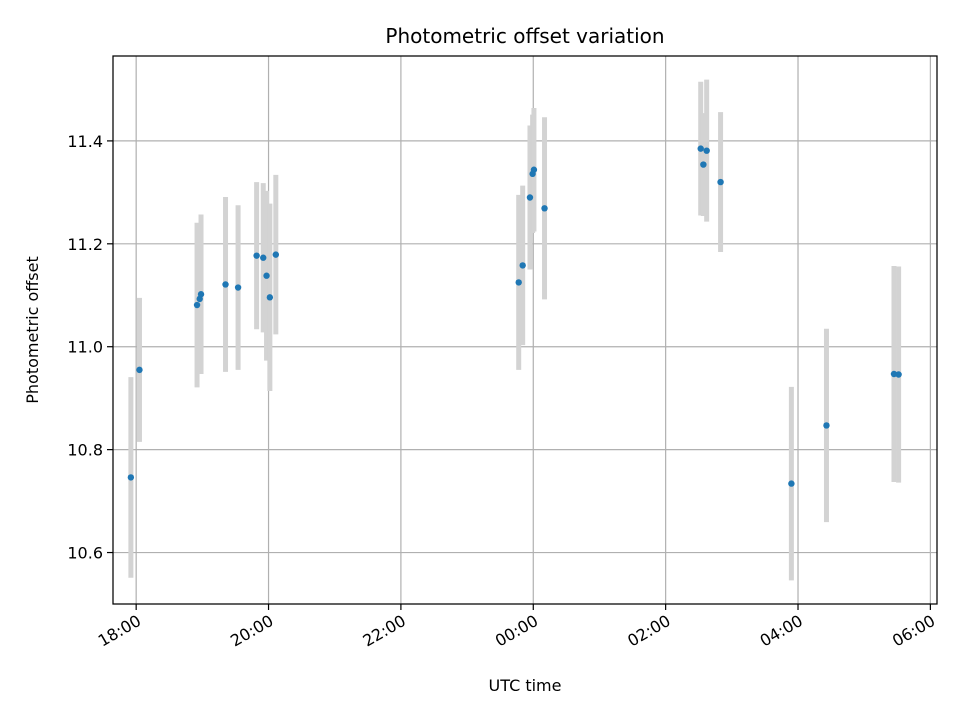 The height and width of the screenshot is (720, 960). Describe the element at coordinates (85, 450) in the screenshot. I see `y-tick-label: 10.8` at that location.